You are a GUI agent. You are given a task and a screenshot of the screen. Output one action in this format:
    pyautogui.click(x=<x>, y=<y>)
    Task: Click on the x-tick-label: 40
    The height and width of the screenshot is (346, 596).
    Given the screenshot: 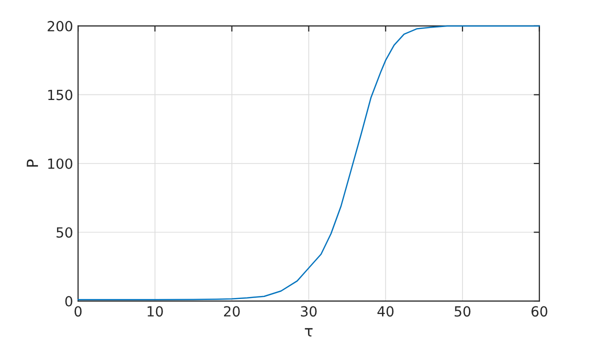 What is the action you would take?
    pyautogui.click(x=385, y=311)
    